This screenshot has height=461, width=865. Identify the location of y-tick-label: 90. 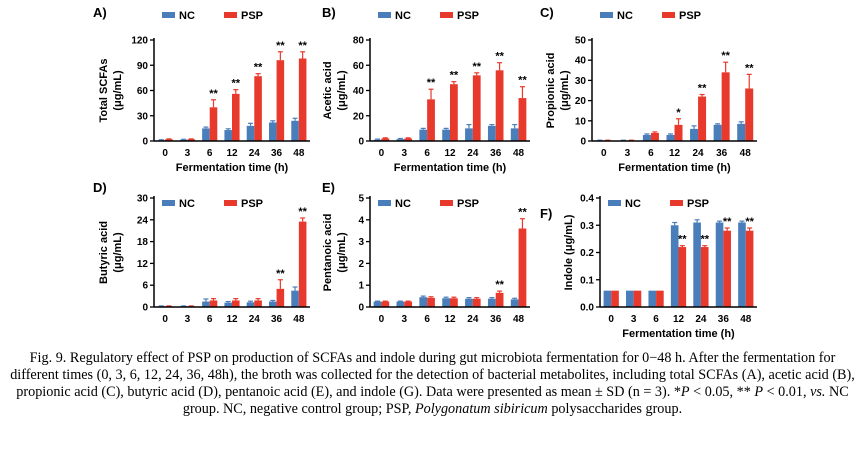
(143, 66).